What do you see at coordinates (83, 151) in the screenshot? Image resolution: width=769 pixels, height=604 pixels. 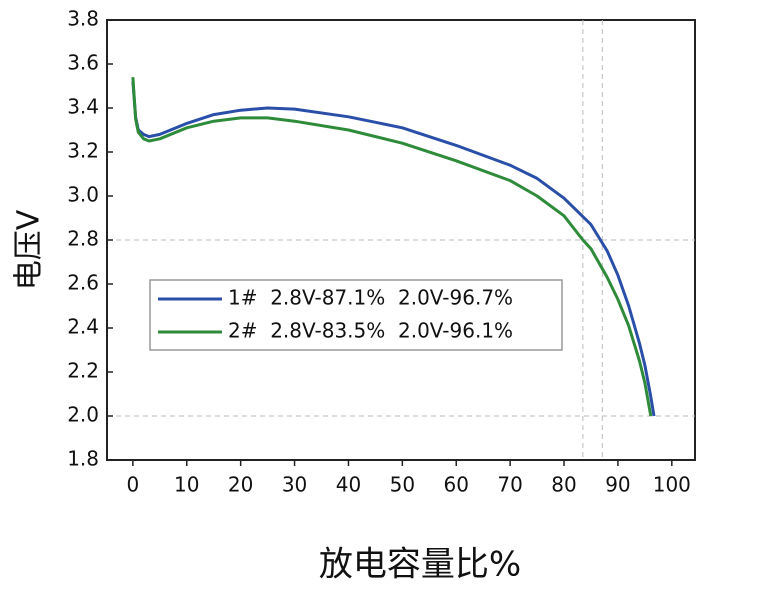 I see `y-tick-label: 3.2` at bounding box center [83, 151].